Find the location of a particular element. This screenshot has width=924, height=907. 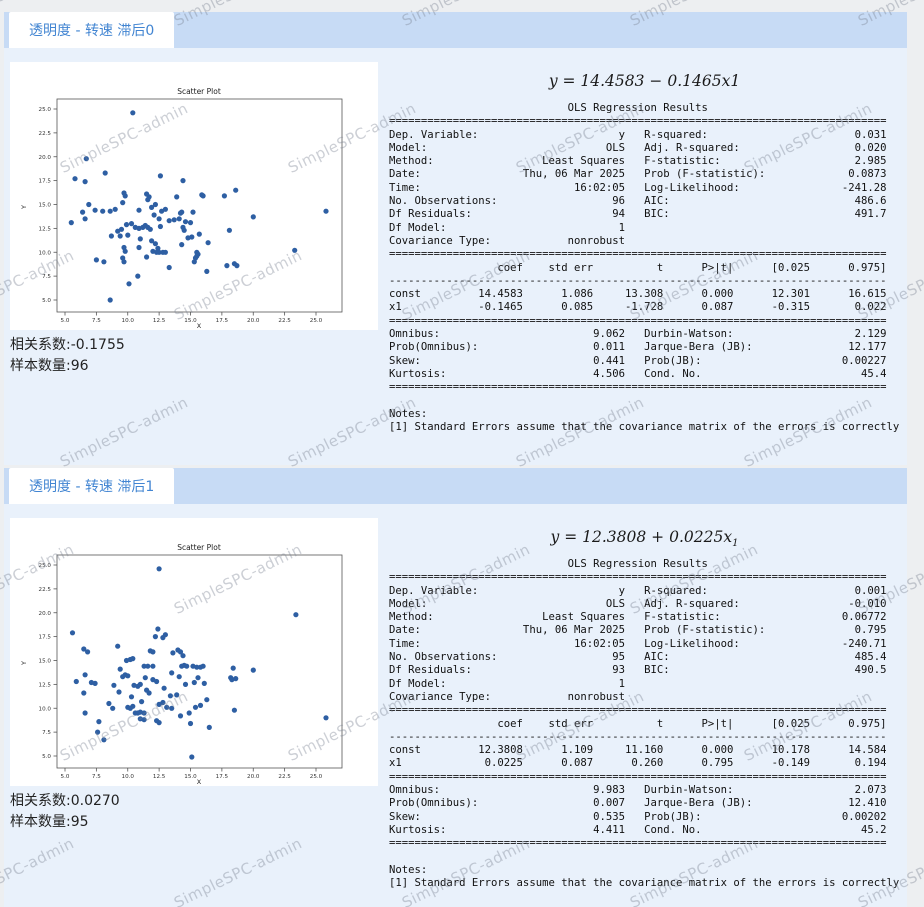

stats-block: 相关系数:-0.1755 样本数量:96 is located at coordinates (67, 356).